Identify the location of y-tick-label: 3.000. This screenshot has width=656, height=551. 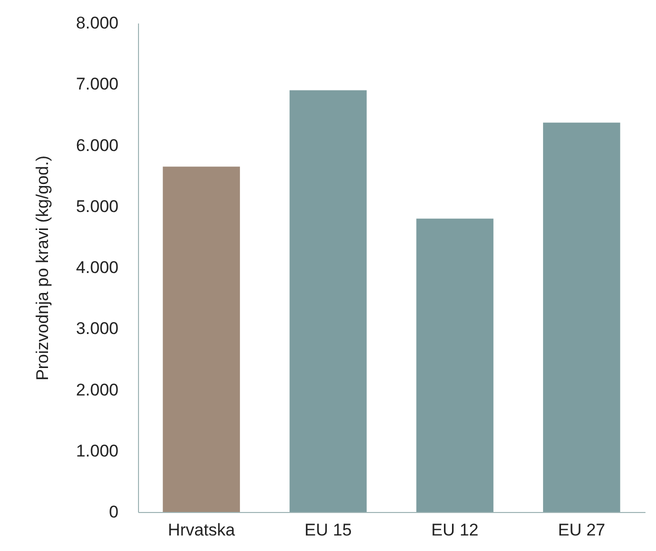
(97, 328).